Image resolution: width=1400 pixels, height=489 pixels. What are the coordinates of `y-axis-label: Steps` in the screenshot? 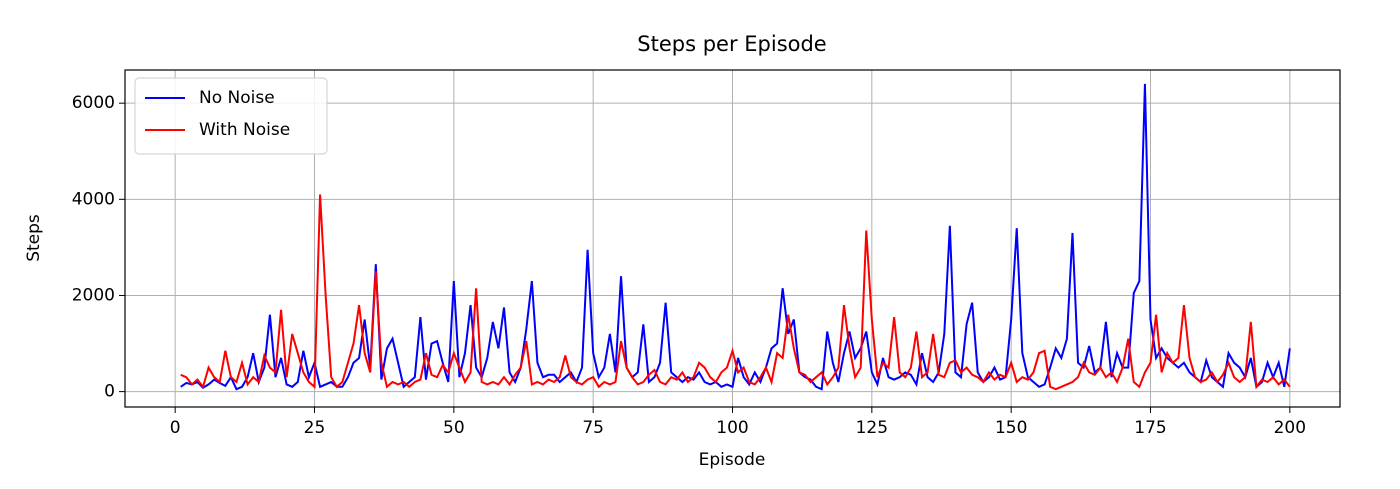 It's located at (34, 238).